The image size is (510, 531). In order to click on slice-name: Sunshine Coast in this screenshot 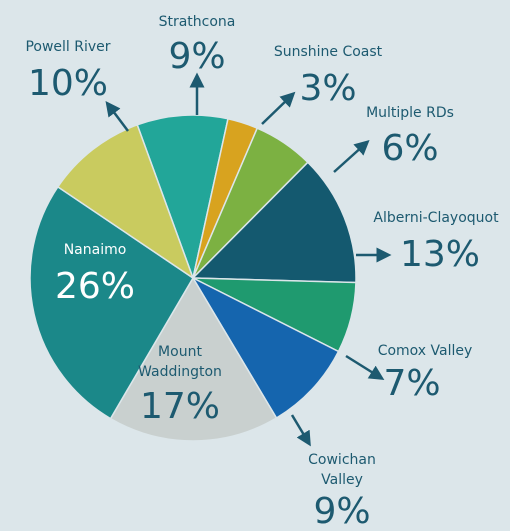, I will do `click(328, 52)`.